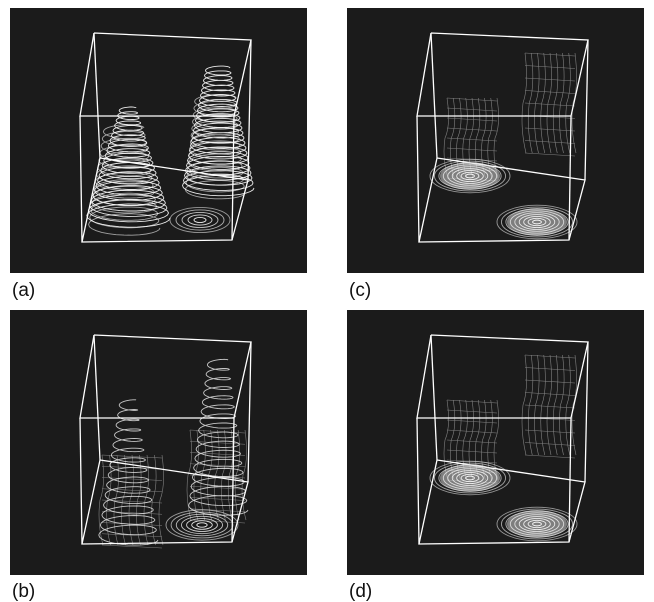 Image resolution: width=654 pixels, height=602 pixels. What do you see at coordinates (124, 180) in the screenshot?
I see `left-vortex-streamlines-inner` at bounding box center [124, 180].